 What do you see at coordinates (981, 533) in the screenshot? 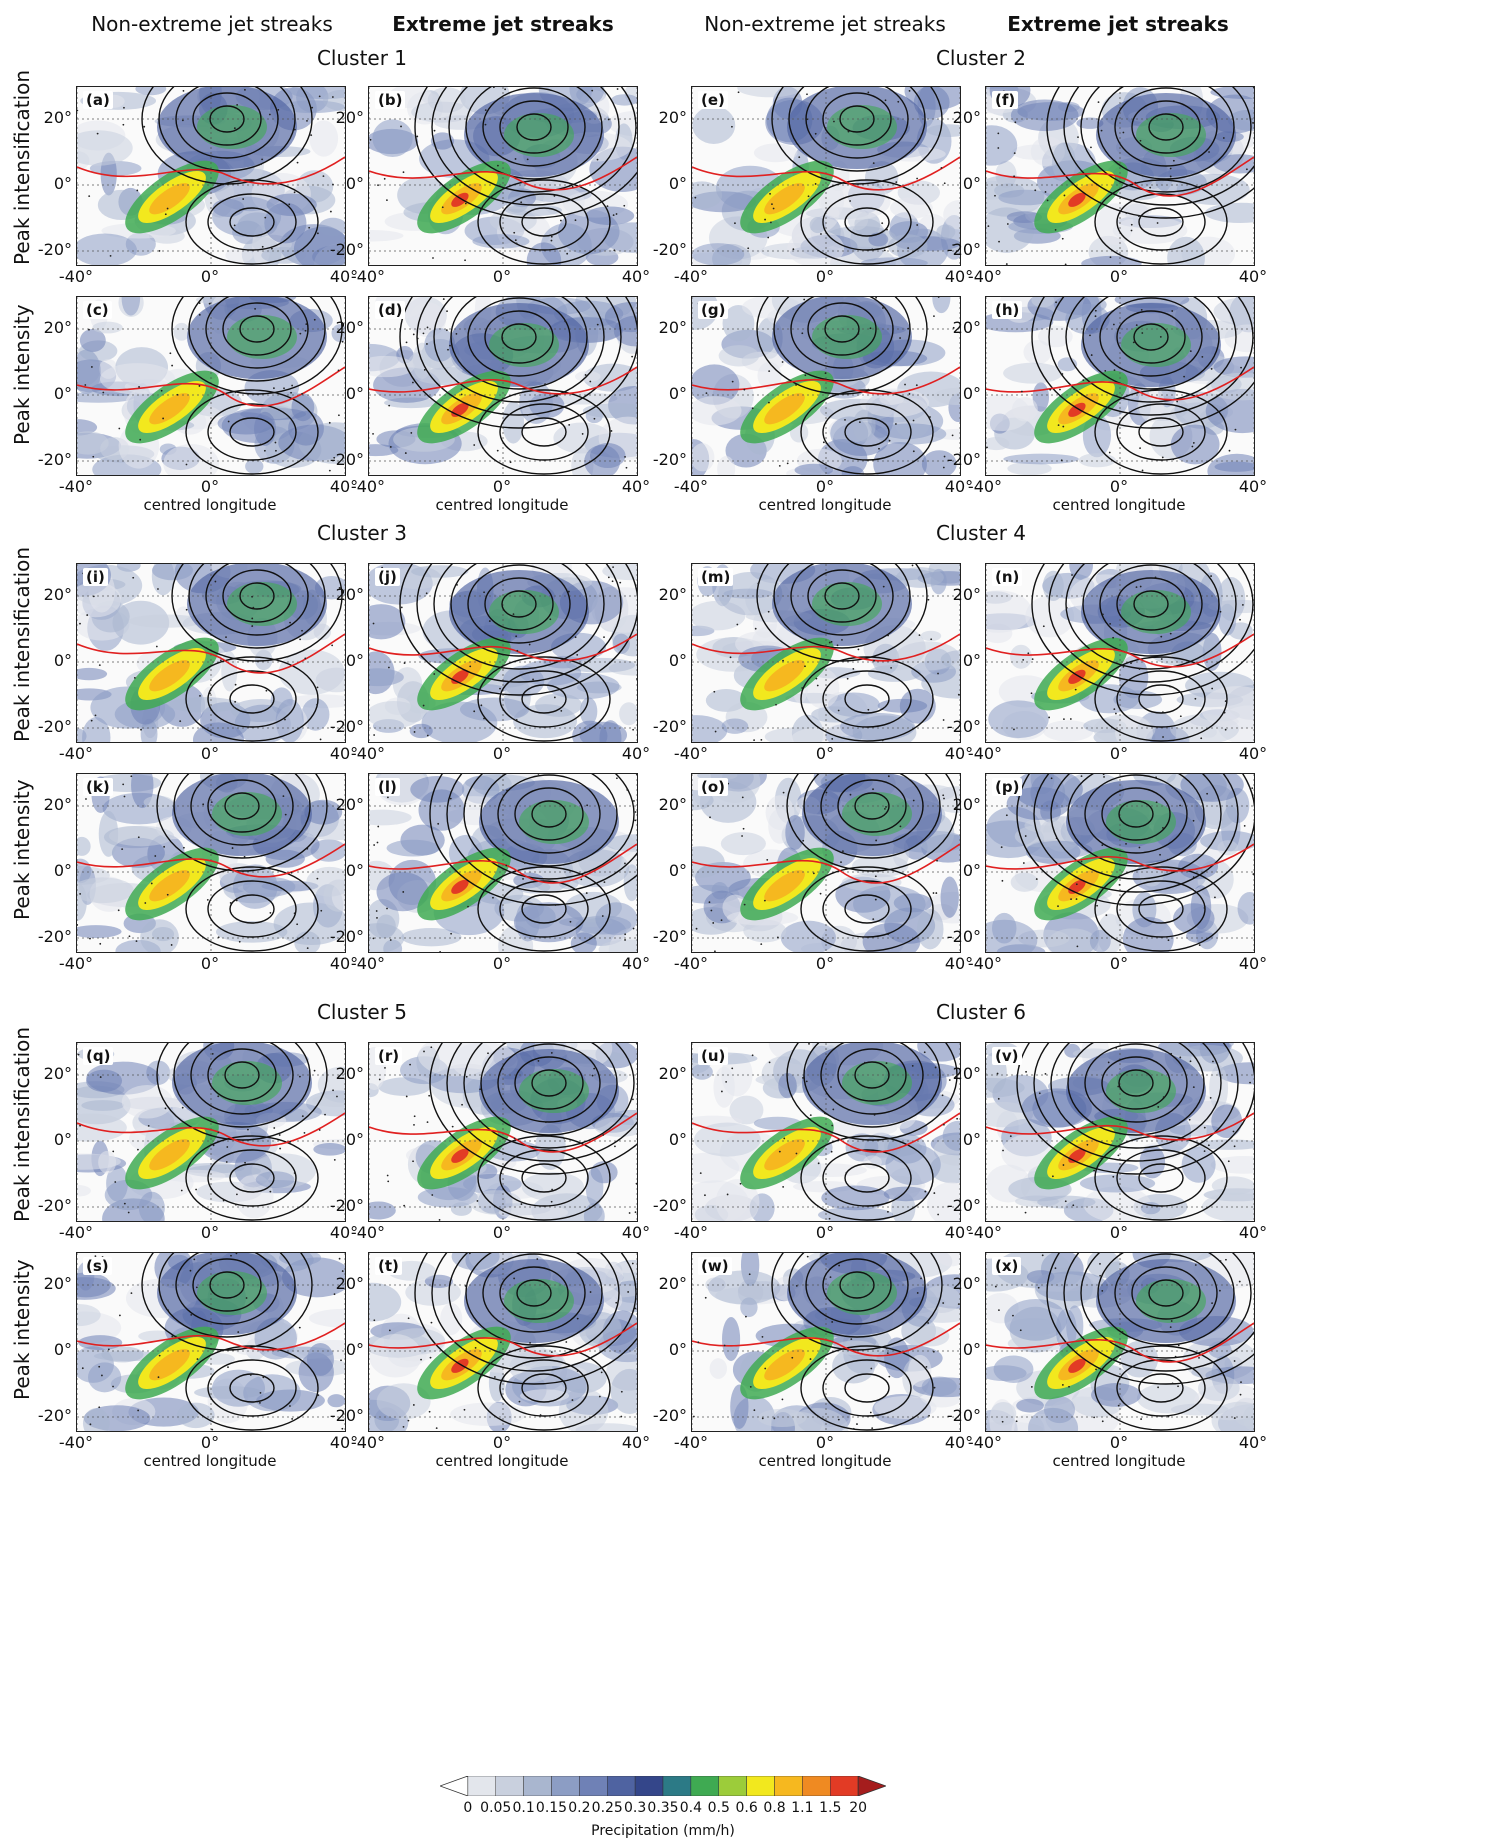
I see `cluster-title: Cluster 4` at bounding box center [981, 533].